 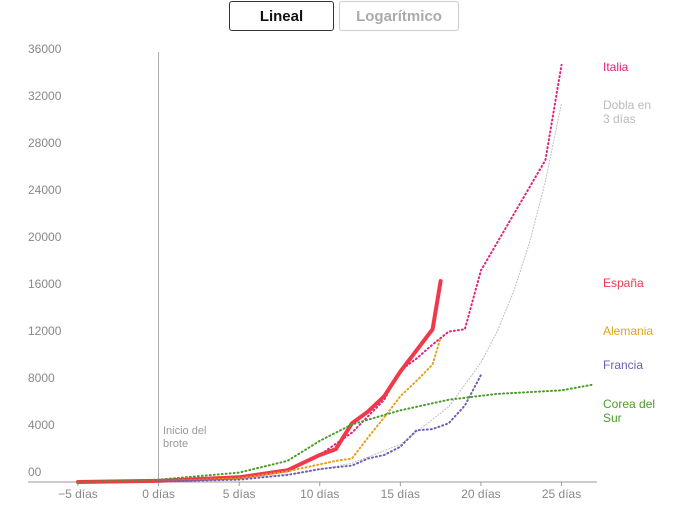 What do you see at coordinates (45, 190) in the screenshot?
I see `y-tick-label: 24000` at bounding box center [45, 190].